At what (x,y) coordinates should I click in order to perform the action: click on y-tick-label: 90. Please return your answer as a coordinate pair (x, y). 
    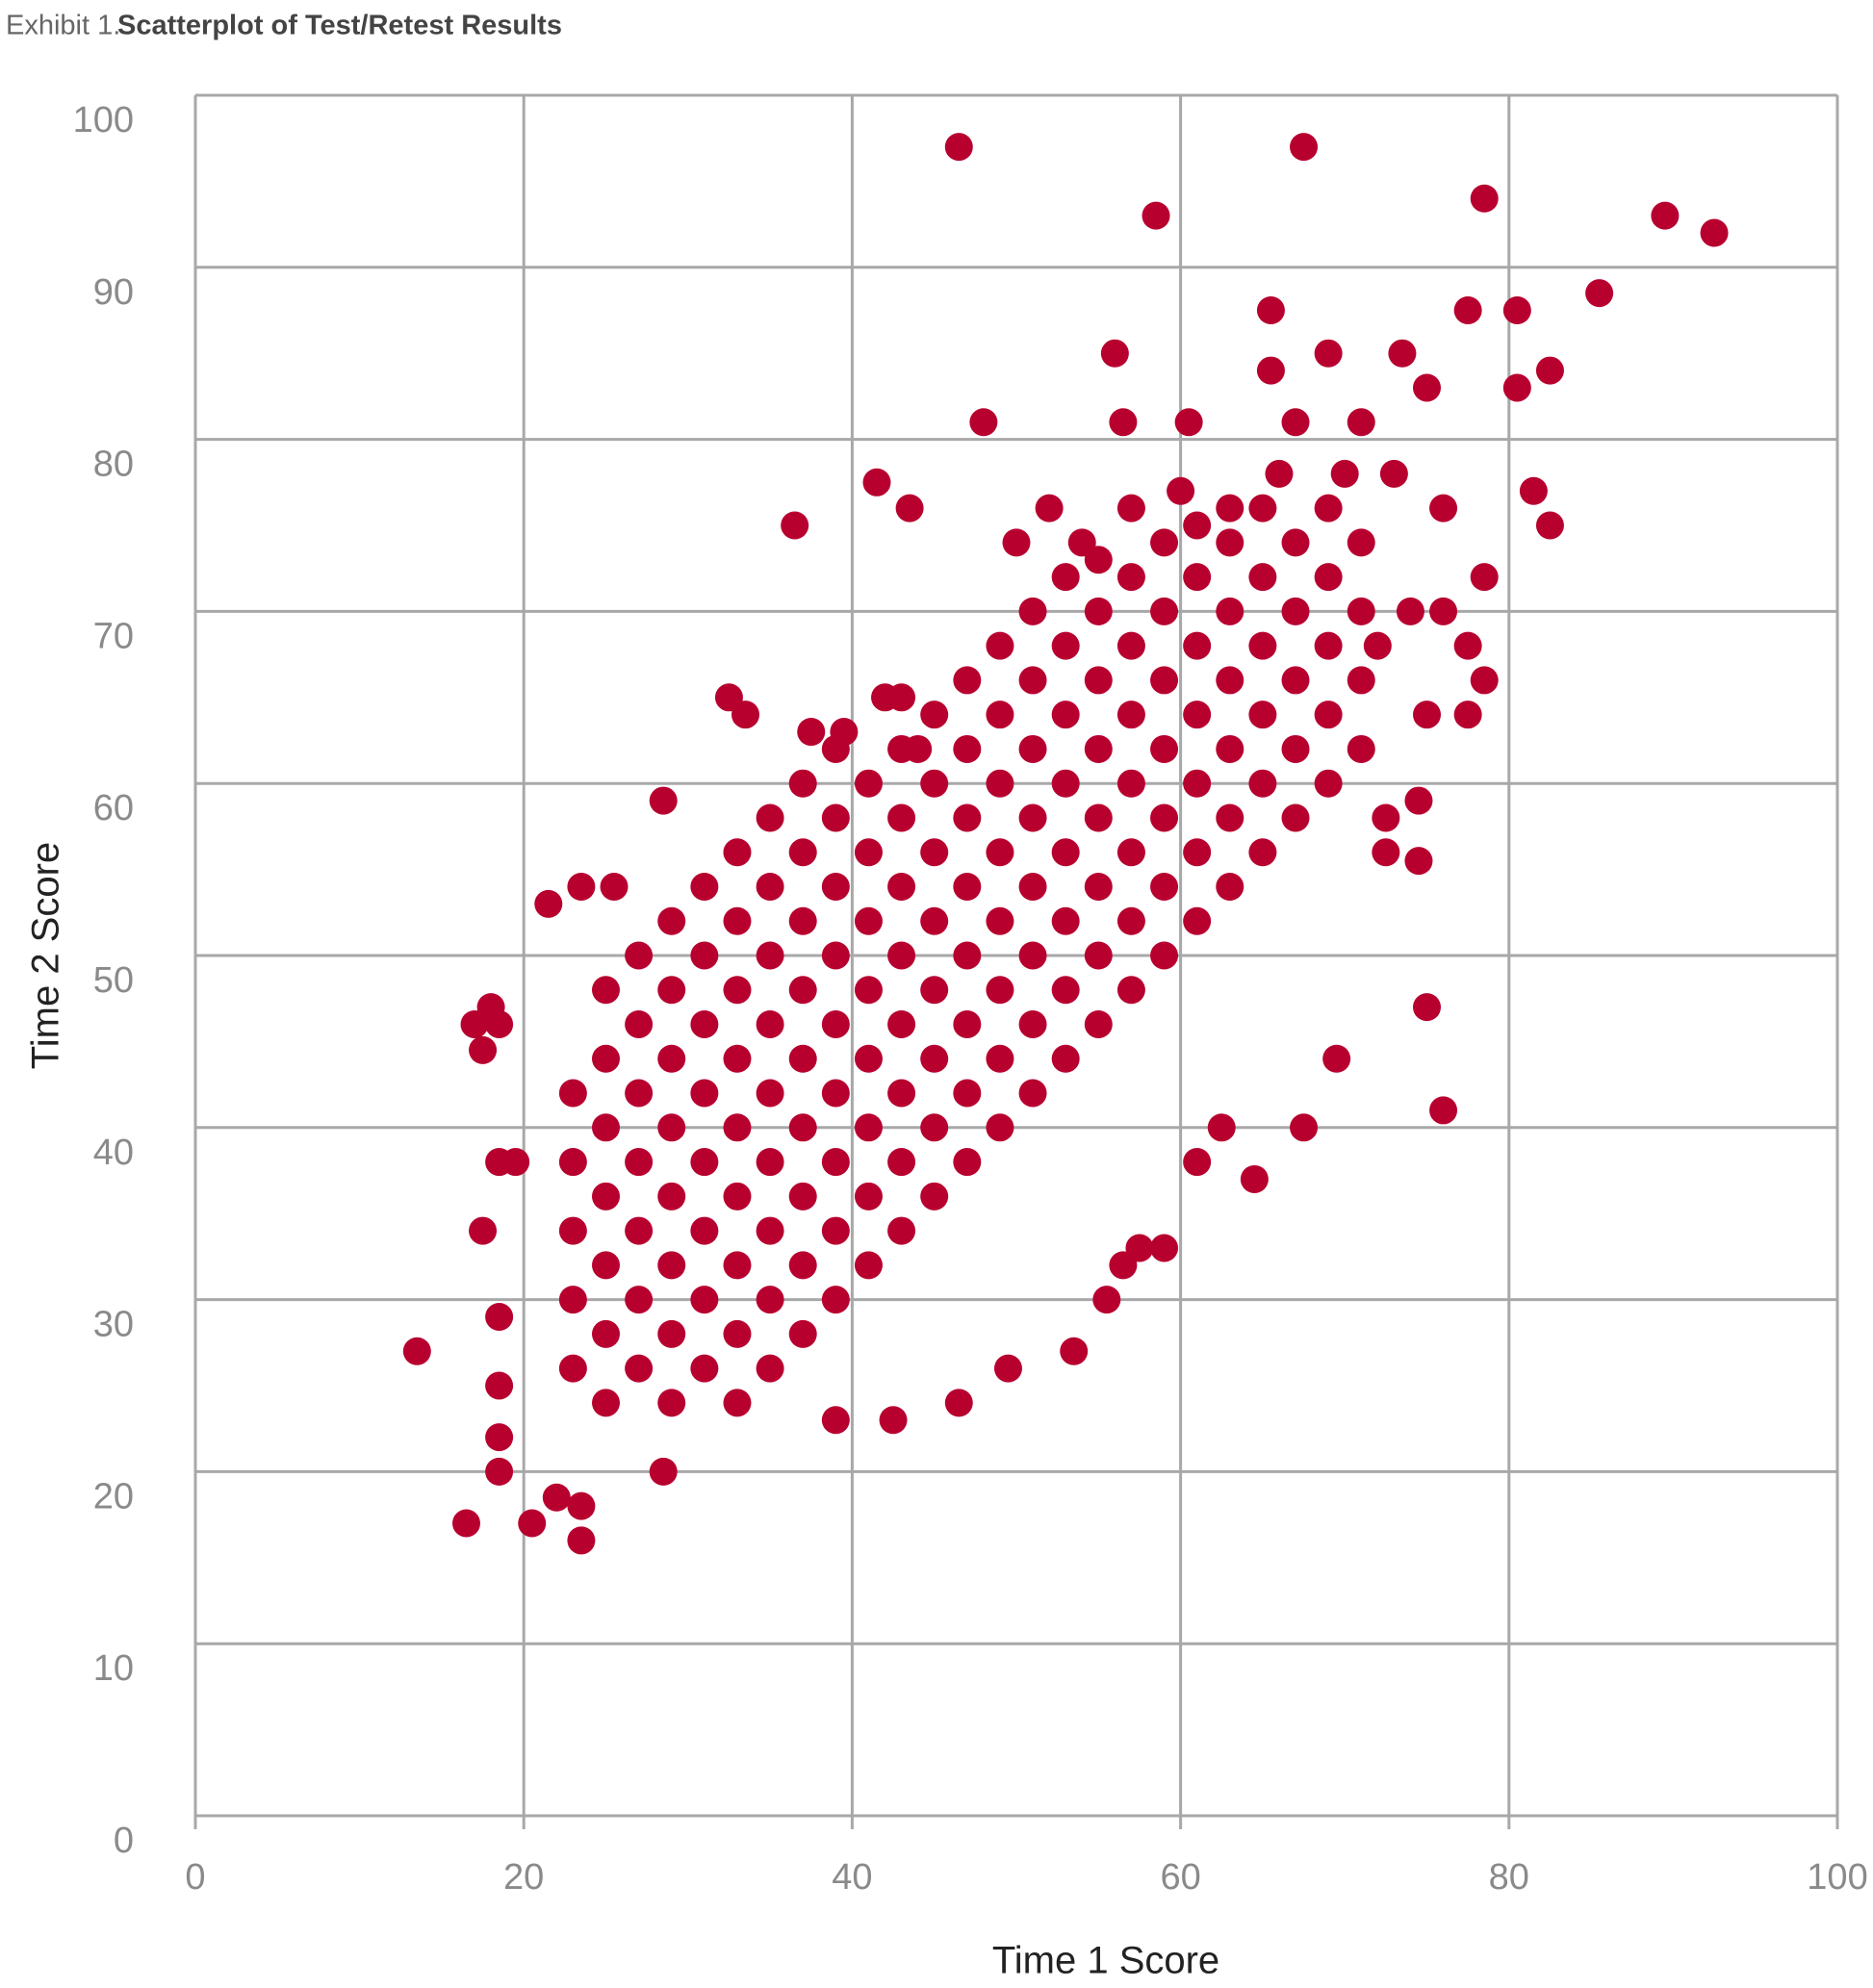
    Looking at the image, I should click on (114, 293).